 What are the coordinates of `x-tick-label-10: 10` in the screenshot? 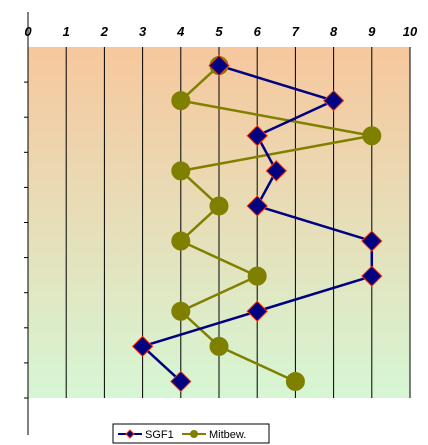 It's located at (410, 31).